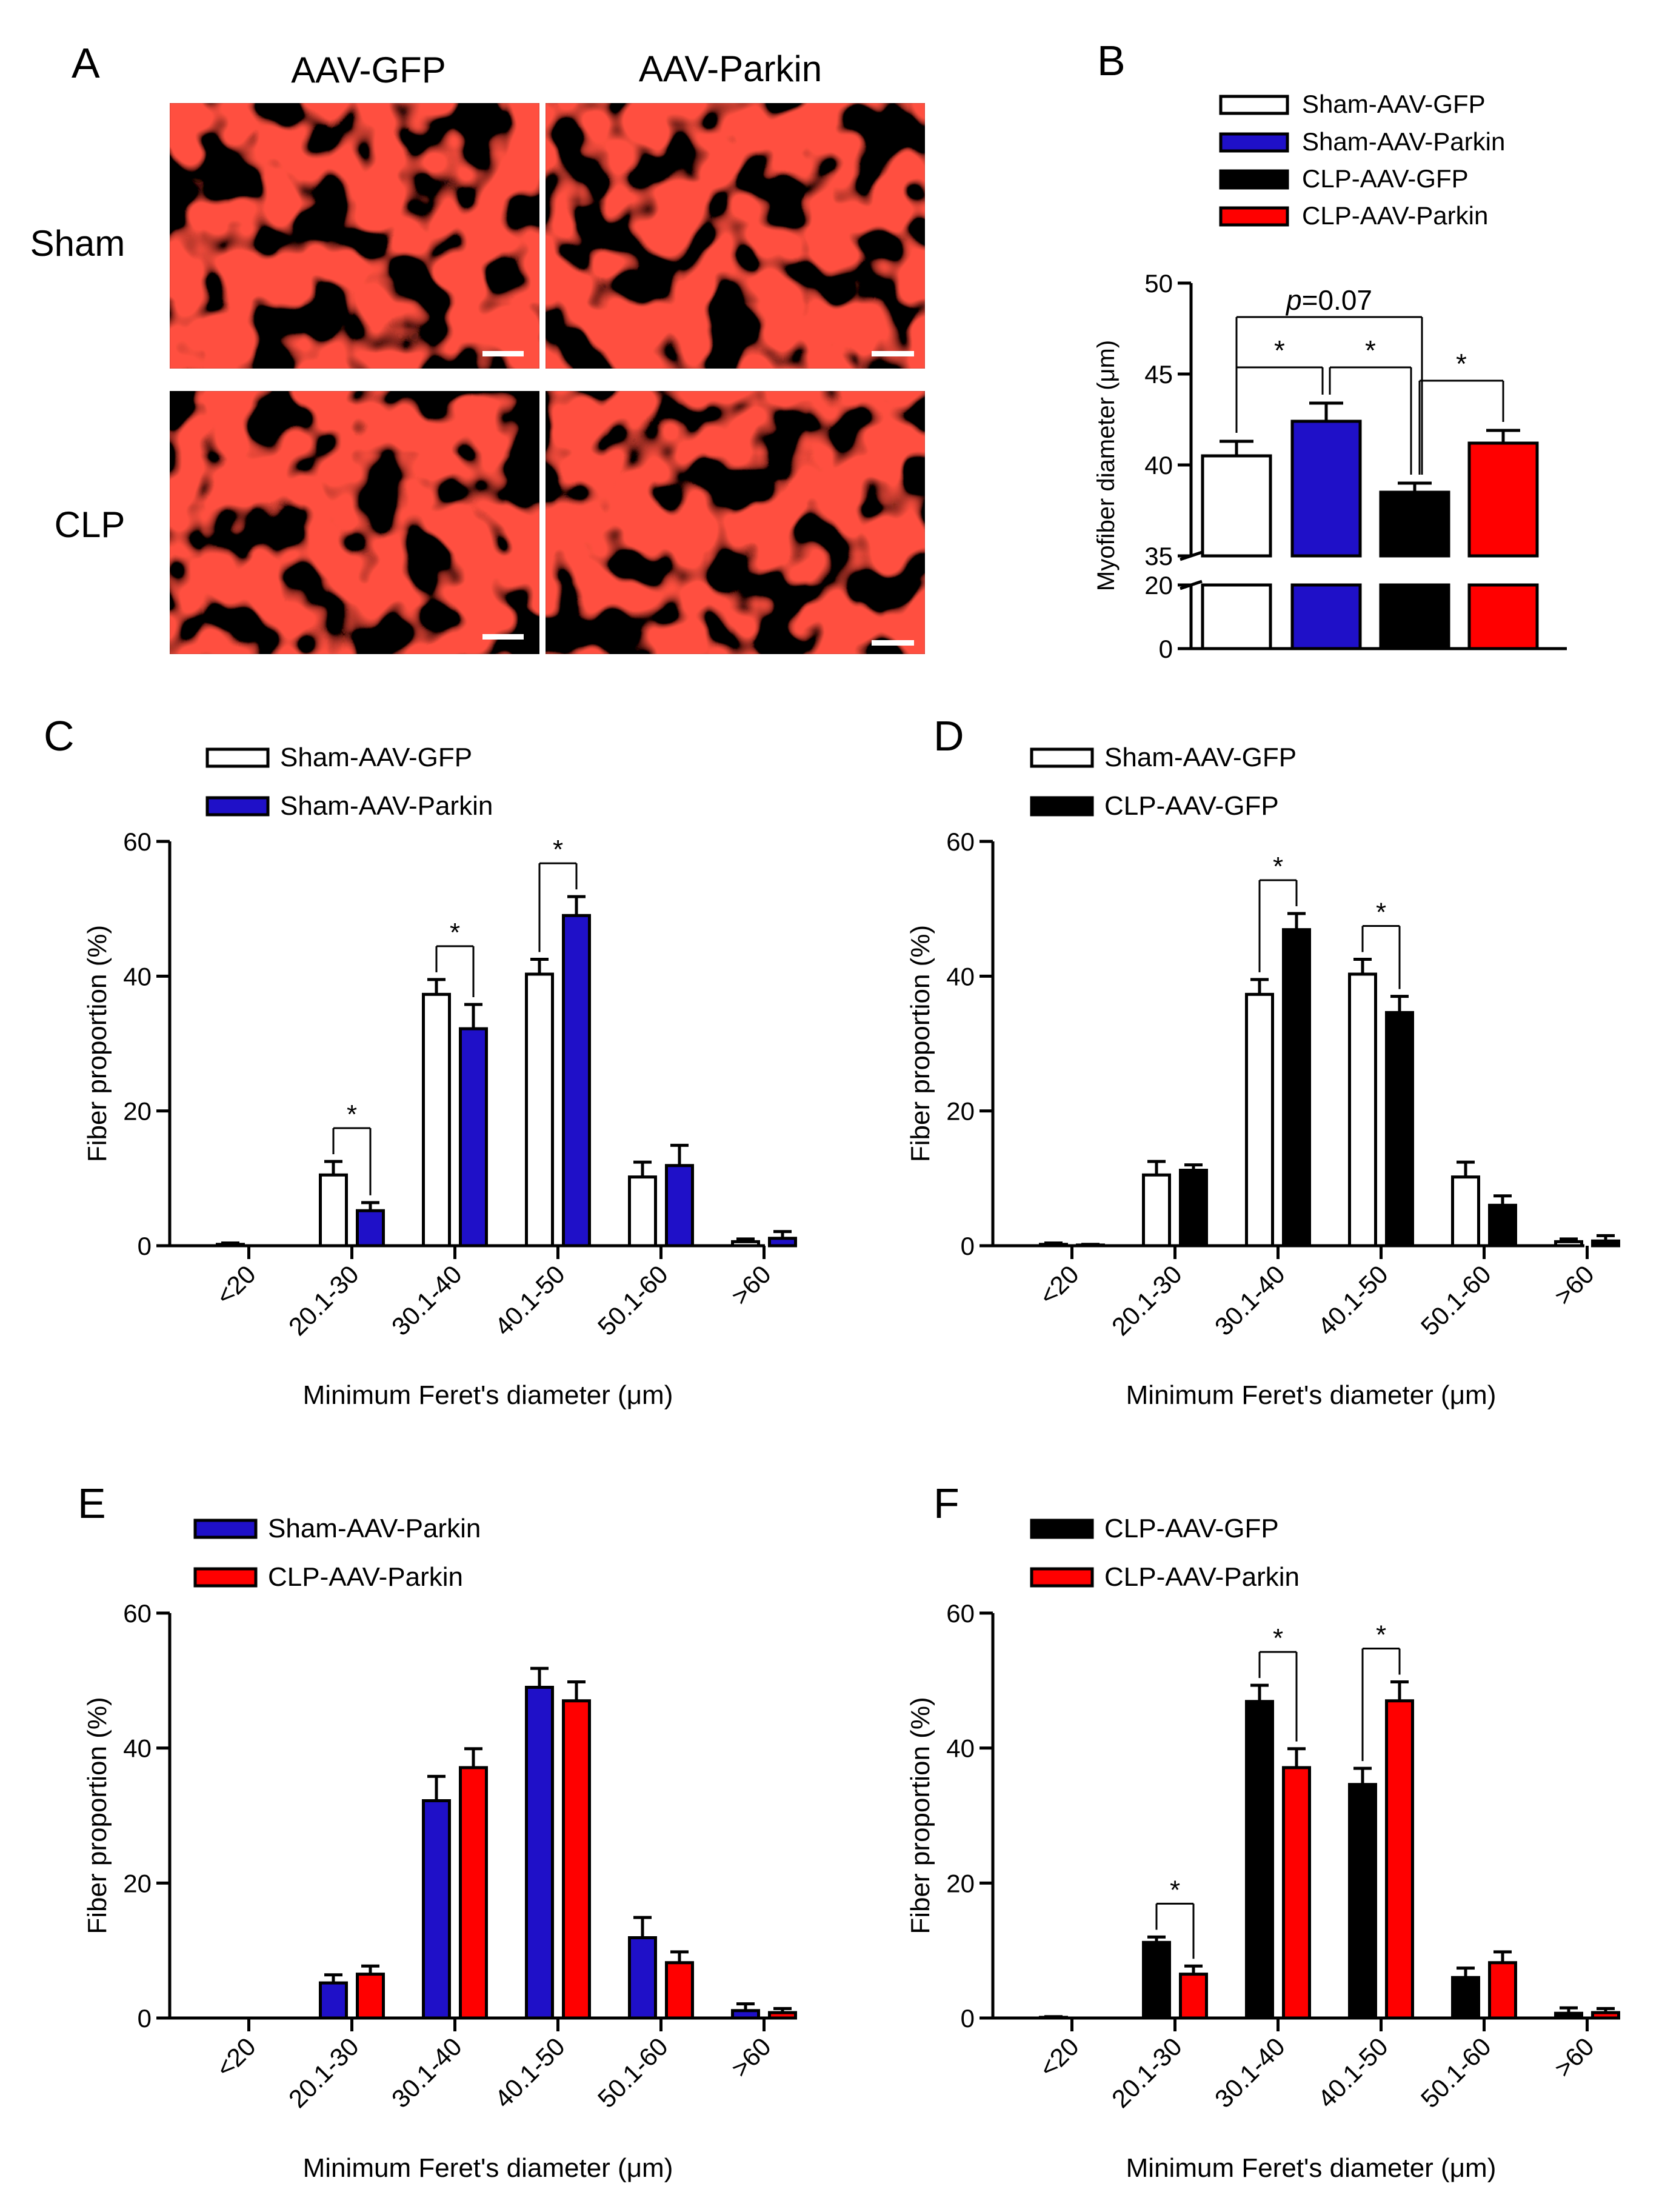 The height and width of the screenshot is (2212, 1662). I want to click on x-tick-label: 50.1-60, so click(632, 2072).